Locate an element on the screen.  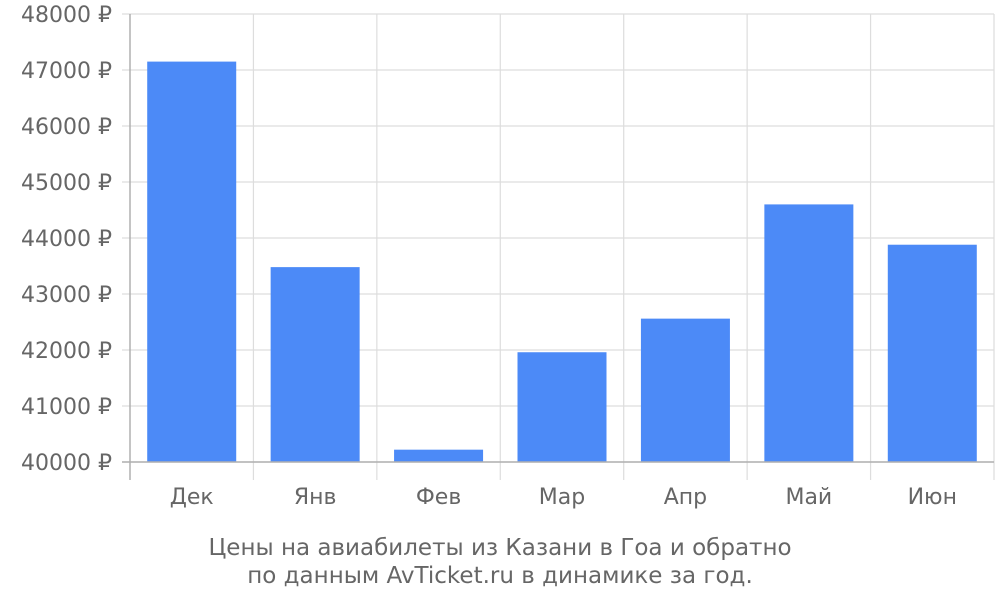
x-tick-label: Июн is located at coordinates (932, 497).